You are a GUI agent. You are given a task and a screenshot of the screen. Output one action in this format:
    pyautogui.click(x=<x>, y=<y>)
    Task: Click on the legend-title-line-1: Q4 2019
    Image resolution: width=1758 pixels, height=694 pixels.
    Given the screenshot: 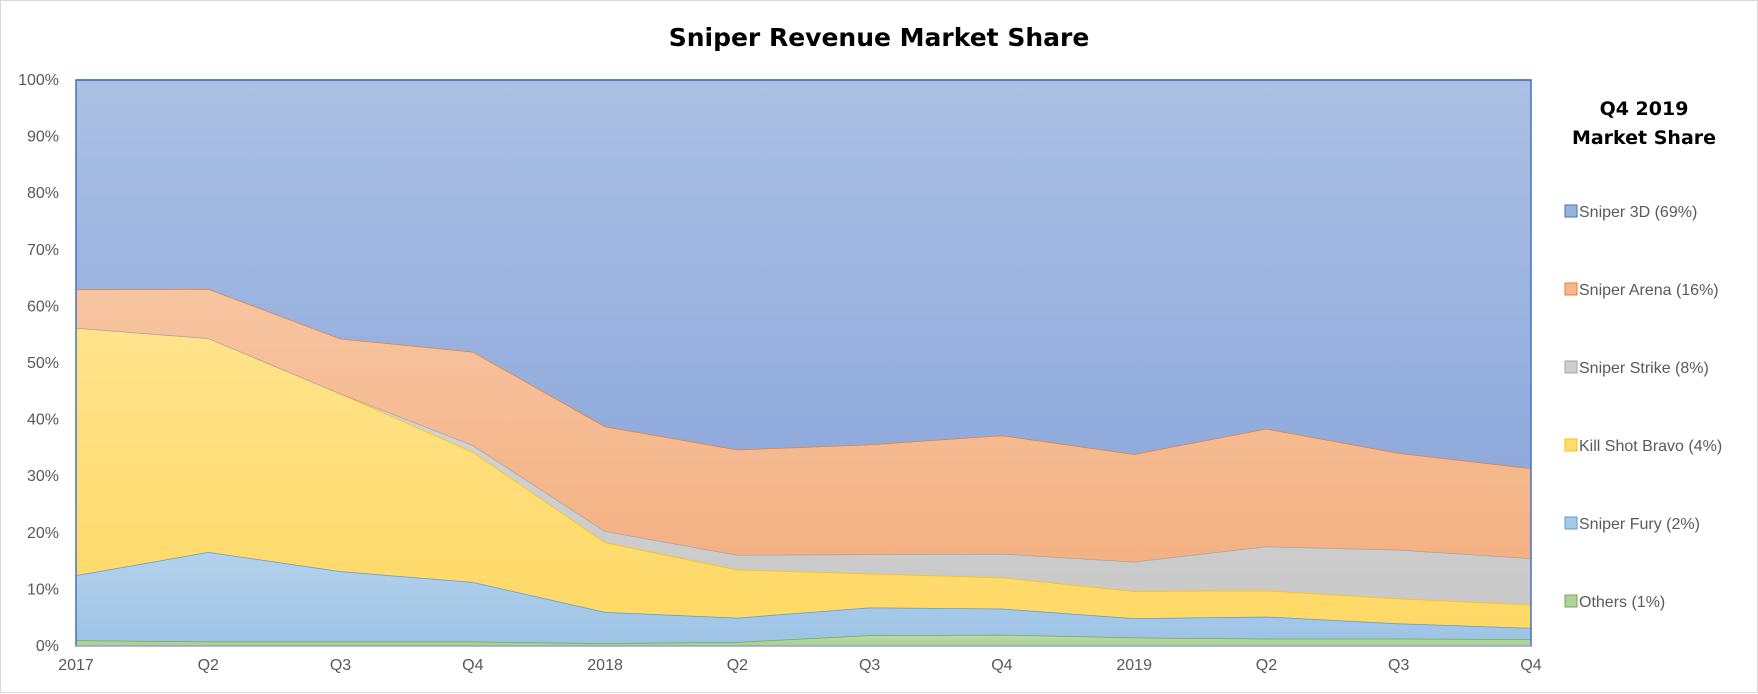 What is the action you would take?
    pyautogui.click(x=1644, y=109)
    